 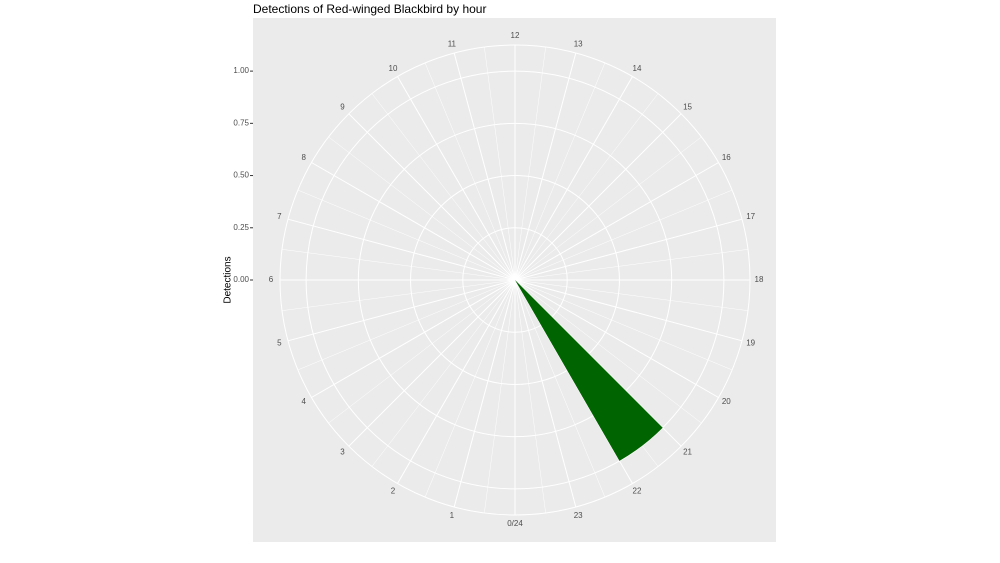 What do you see at coordinates (759, 279) in the screenshot?
I see `x-tick-label: 18` at bounding box center [759, 279].